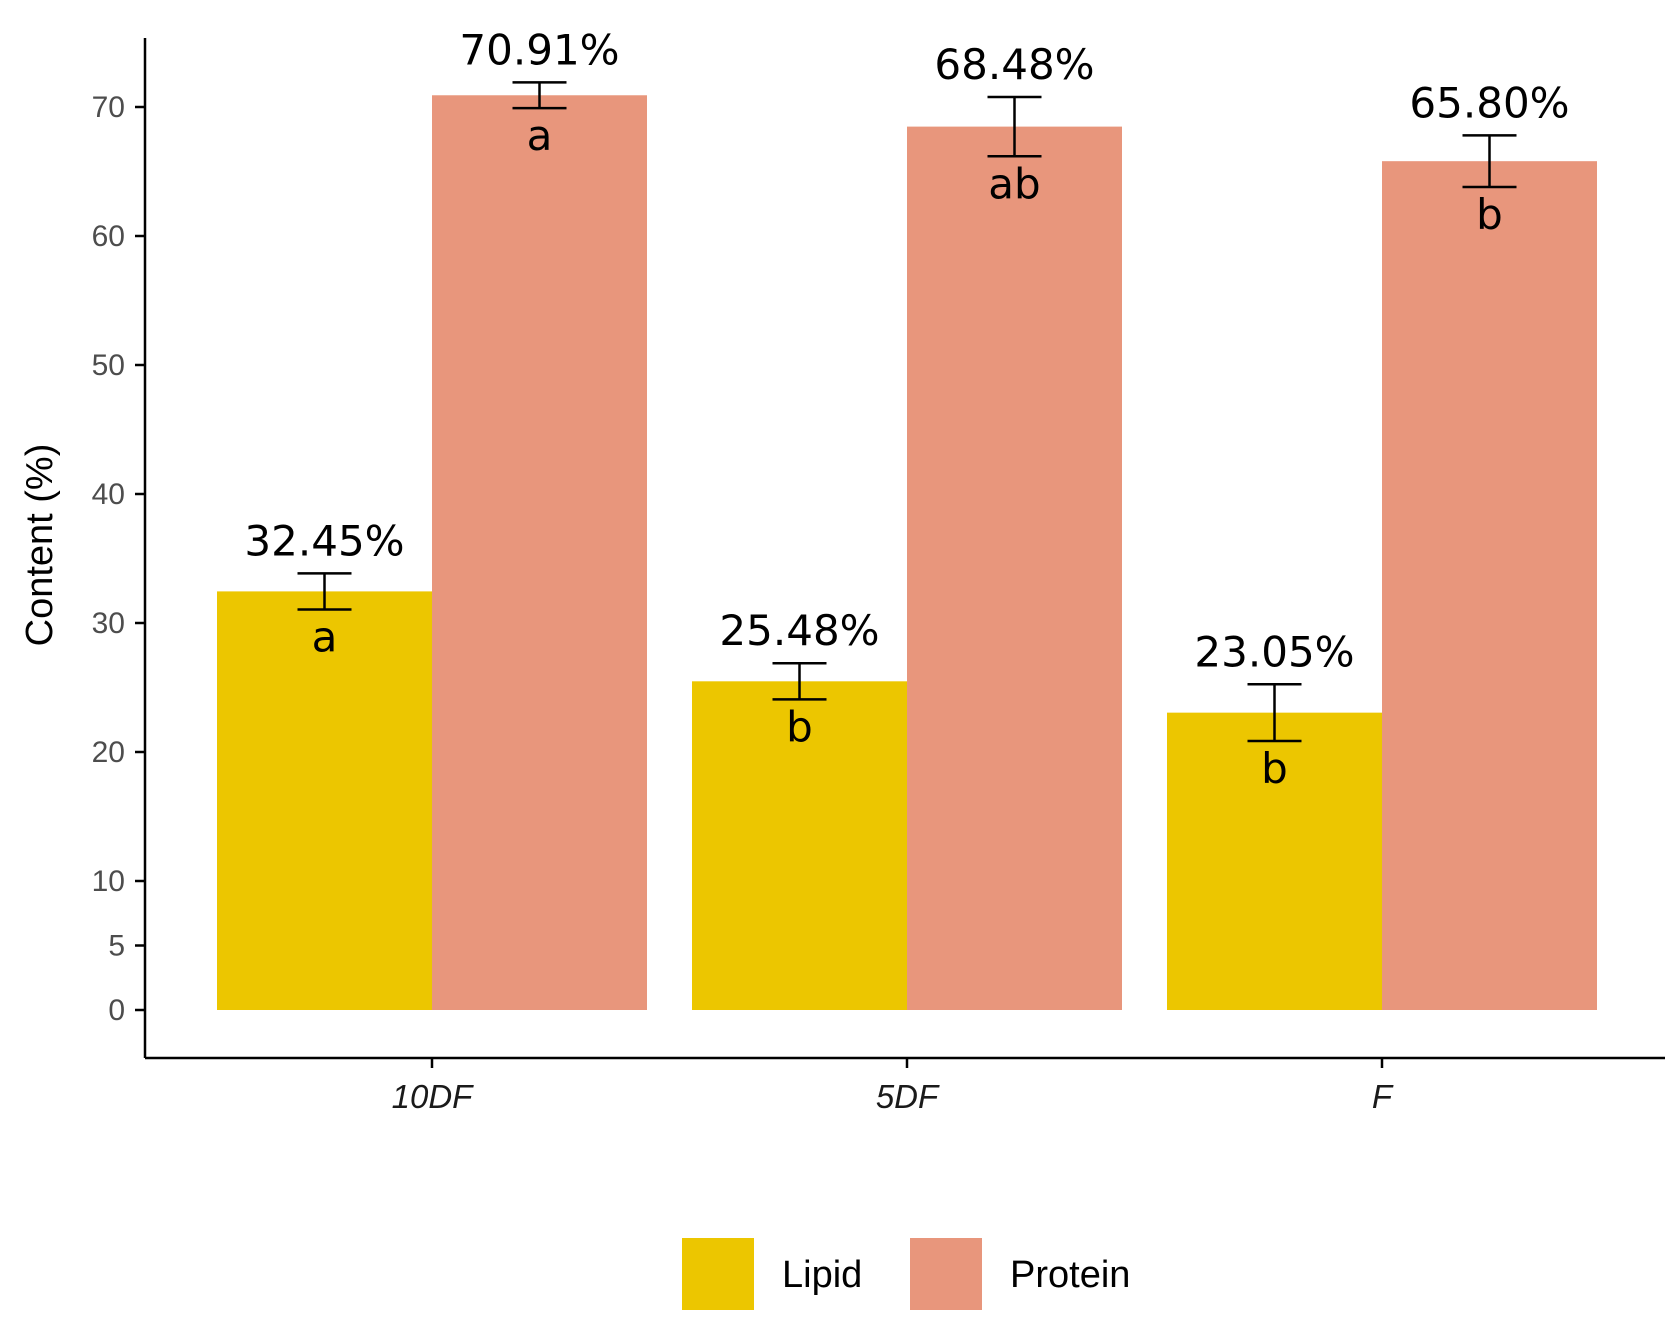  Describe the element at coordinates (799, 681) in the screenshot. I see `error-bar-lipid-5df` at that location.